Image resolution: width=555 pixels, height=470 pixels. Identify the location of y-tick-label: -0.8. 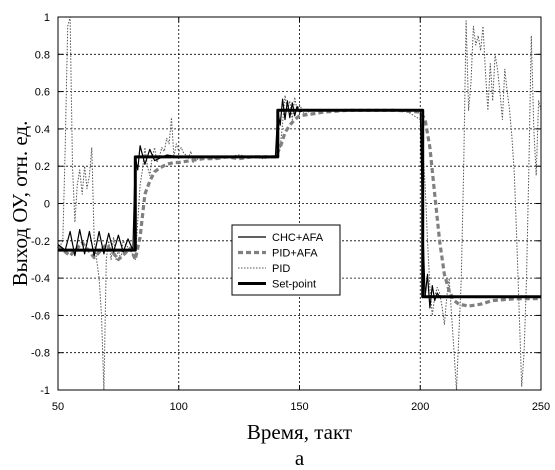
(40, 354).